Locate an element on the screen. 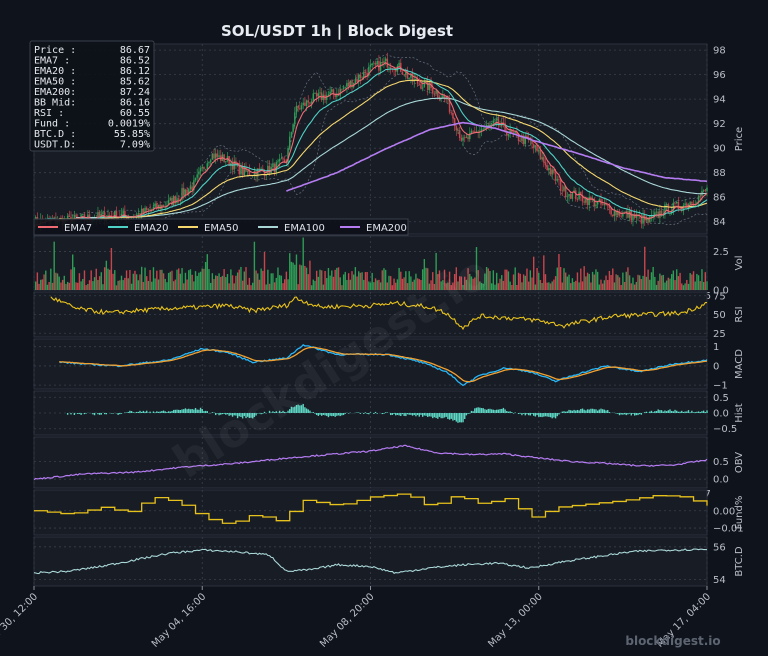  info-value: 0.0019% is located at coordinates (129, 124).